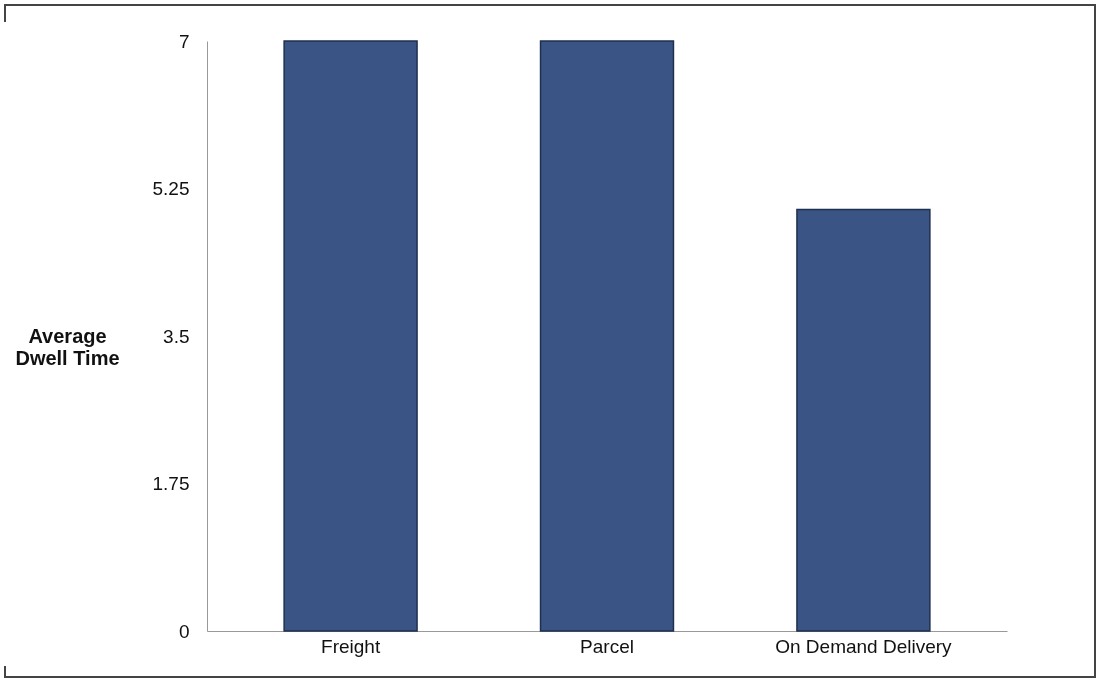 The width and height of the screenshot is (1104, 686). What do you see at coordinates (864, 646) in the screenshot?
I see `x-tick-label: On Demand Delivery` at bounding box center [864, 646].